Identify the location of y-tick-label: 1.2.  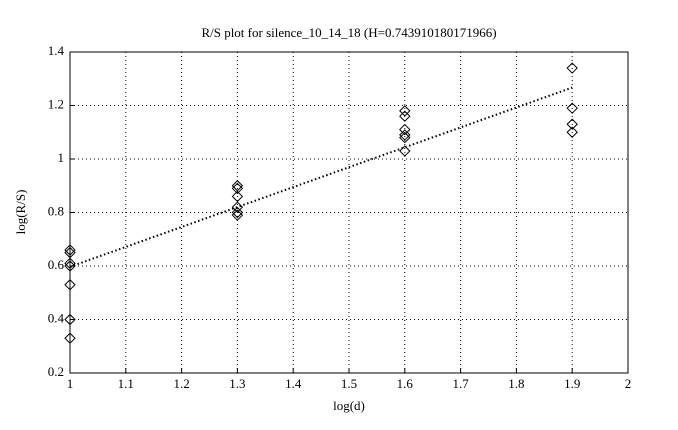
(56, 103).